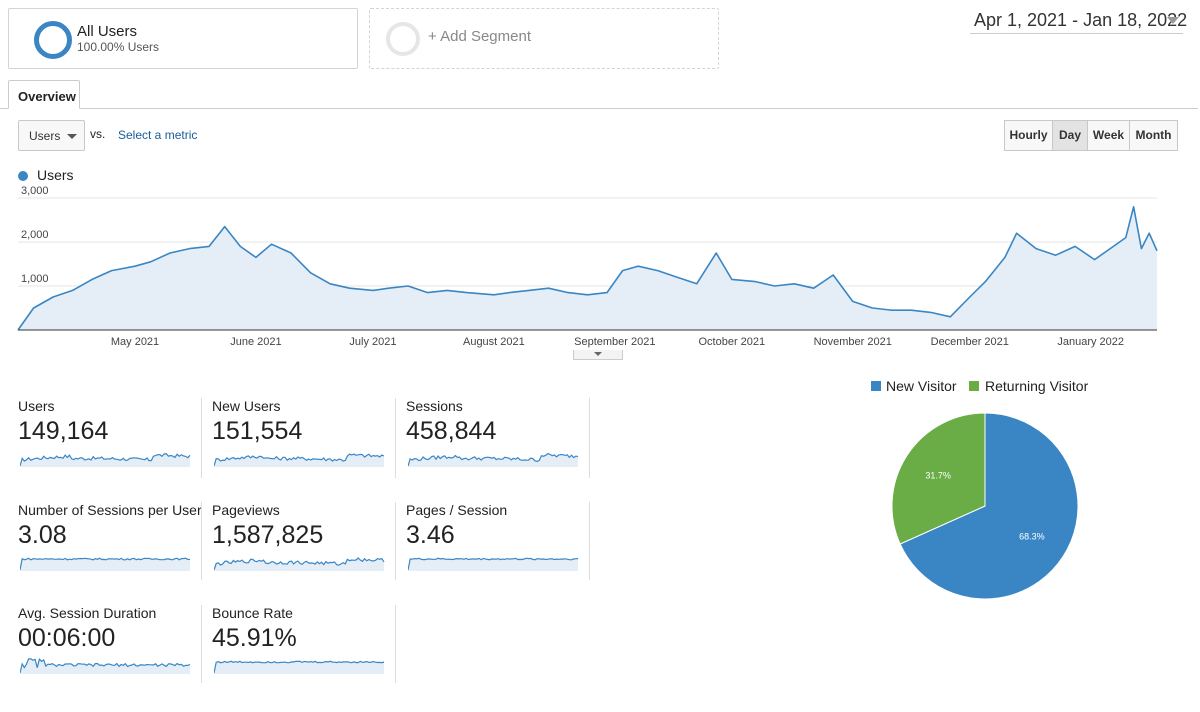  Describe the element at coordinates (257, 431) in the screenshot. I see `metric-value: 151,554` at that location.